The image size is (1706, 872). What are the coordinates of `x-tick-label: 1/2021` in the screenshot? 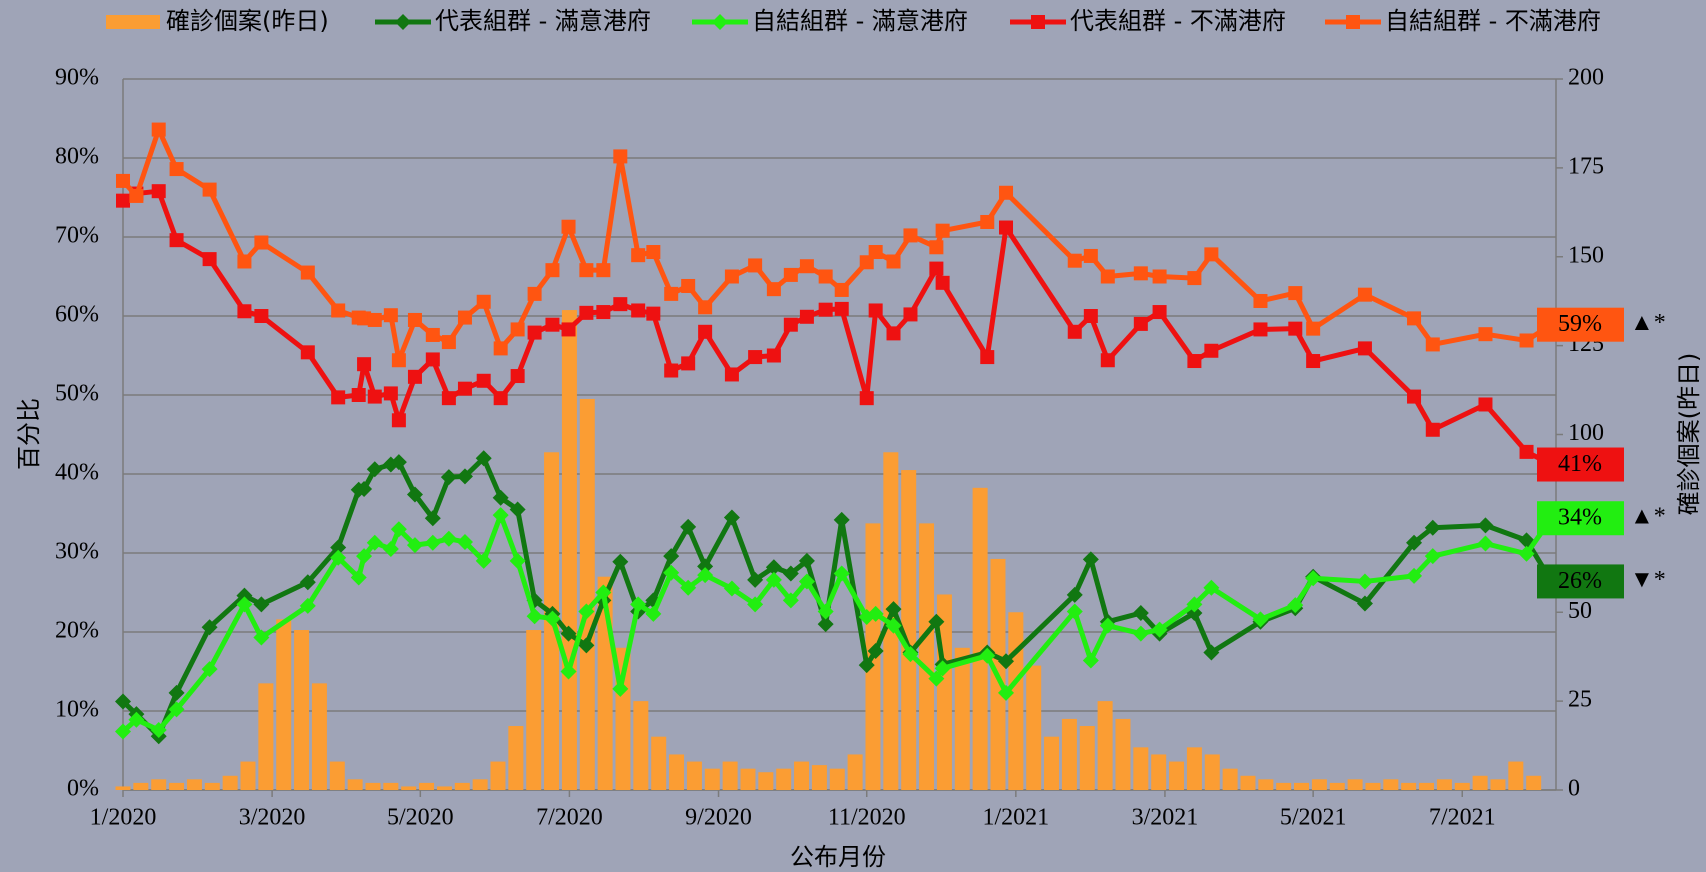 It's located at (1015, 818).